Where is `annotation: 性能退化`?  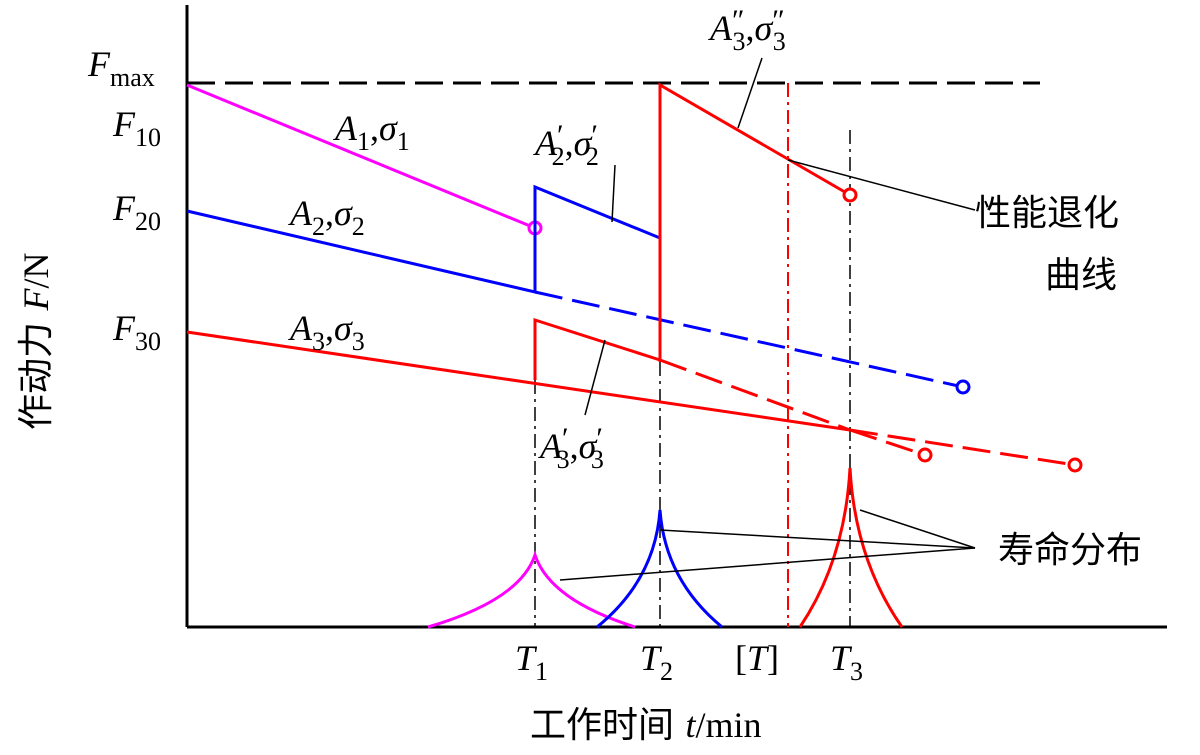
annotation: 性能退化 is located at coordinates (1047, 213).